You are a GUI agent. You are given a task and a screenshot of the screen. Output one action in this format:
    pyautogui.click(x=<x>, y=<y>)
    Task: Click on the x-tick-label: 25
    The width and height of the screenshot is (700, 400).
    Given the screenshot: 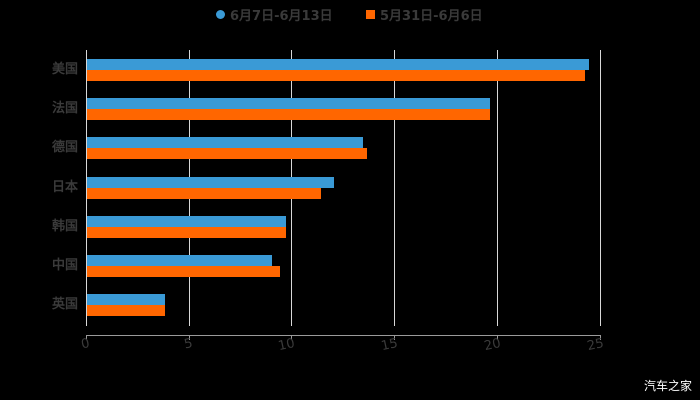 What is the action you would take?
    pyautogui.click(x=595, y=345)
    